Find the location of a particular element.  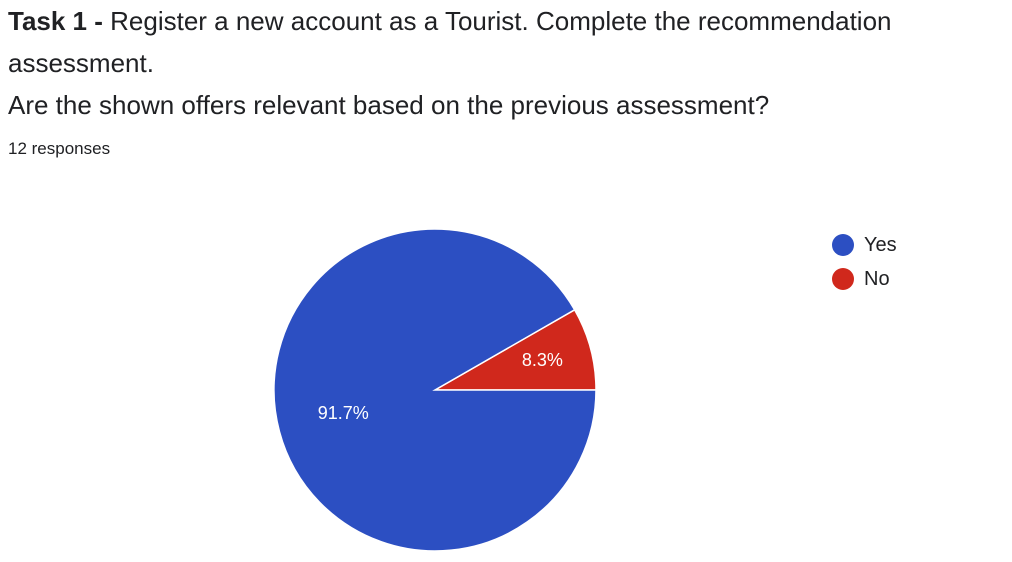

slice-label-no: 8.3% is located at coordinates (542, 360).